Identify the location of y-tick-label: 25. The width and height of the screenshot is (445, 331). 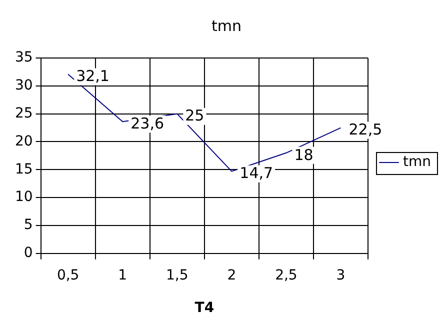
(23, 113).